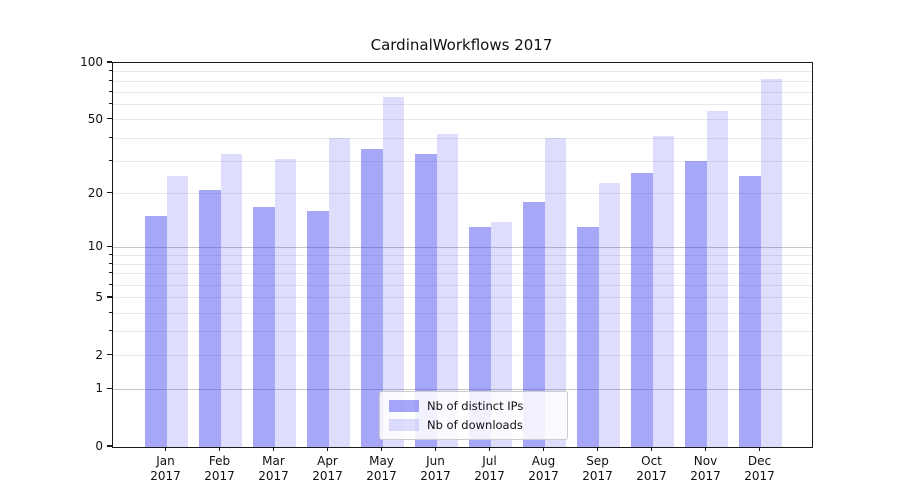 The height and width of the screenshot is (500, 900). What do you see at coordinates (404, 425) in the screenshot?
I see `legend-swatch-downloads` at bounding box center [404, 425].